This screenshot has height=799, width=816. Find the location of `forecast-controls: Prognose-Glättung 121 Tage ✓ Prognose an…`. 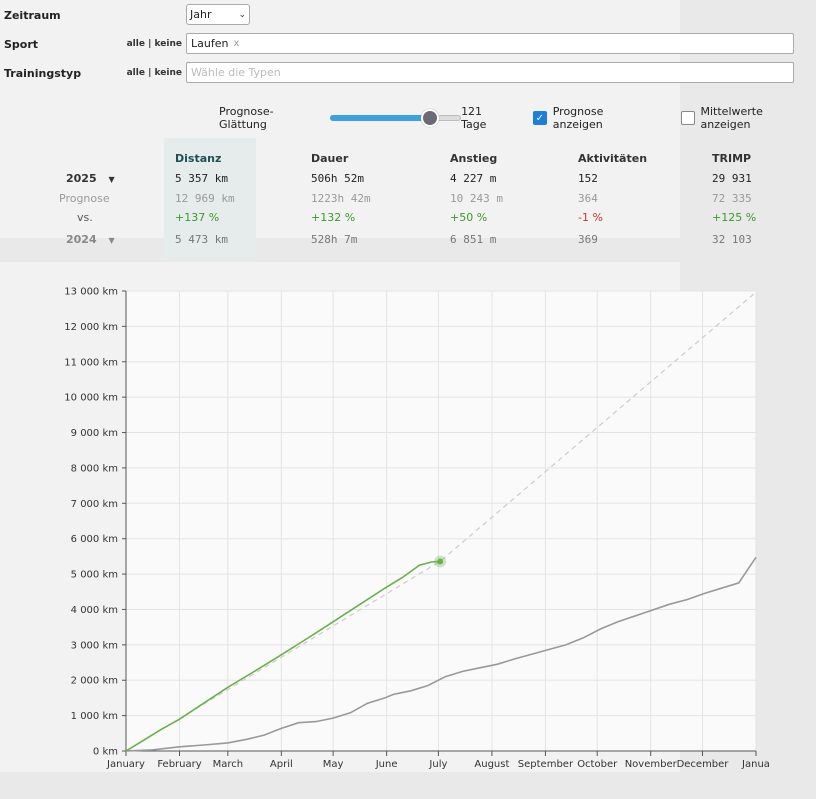

forecast-controls: Prognose-Glättung 121 Tage ✓ Prognose an… is located at coordinates (517, 118).